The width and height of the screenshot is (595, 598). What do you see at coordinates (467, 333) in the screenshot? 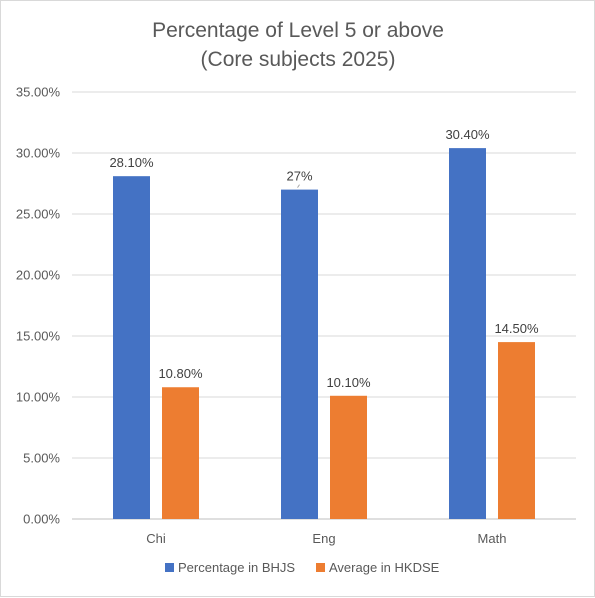
I see `bar-percentage-in-bhjs-math` at bounding box center [467, 333].